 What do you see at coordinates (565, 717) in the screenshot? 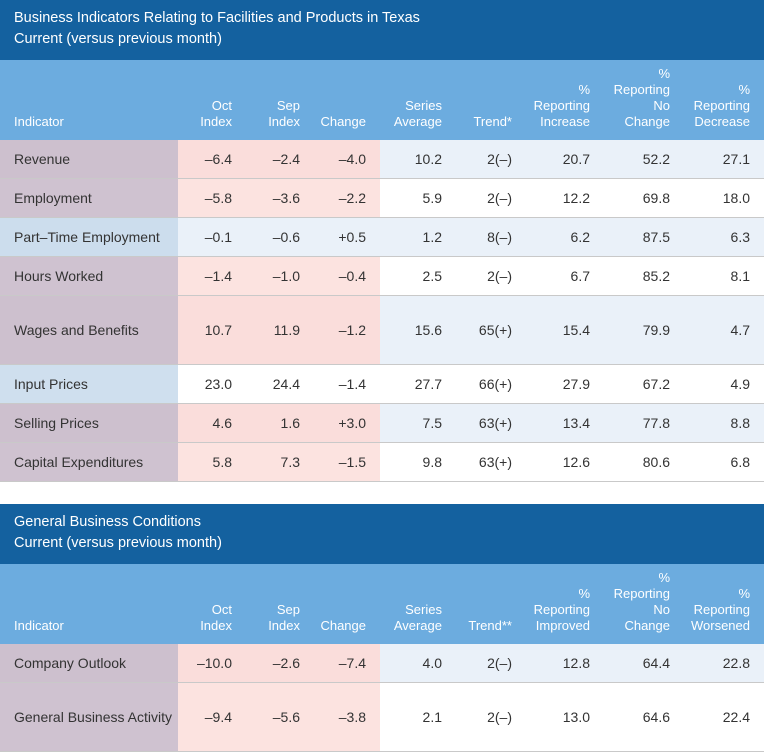
I see `cell-reporting-improved: 13.0` at bounding box center [565, 717].